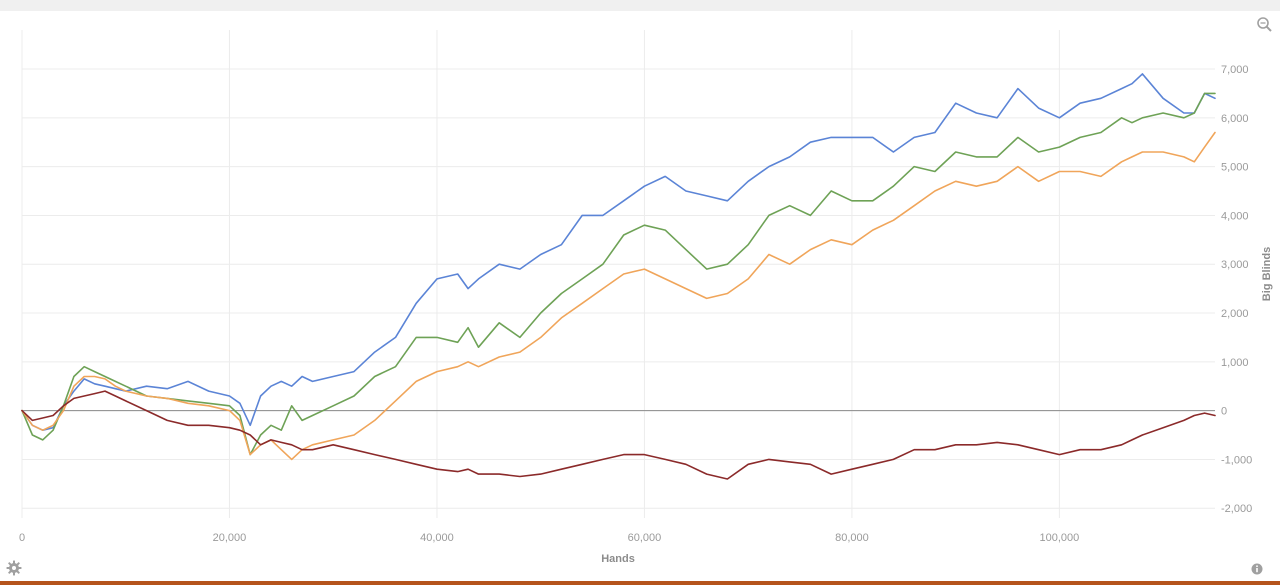 This screenshot has width=1280, height=585. What do you see at coordinates (645, 538) in the screenshot?
I see `x-tick-label: 60,000` at bounding box center [645, 538].